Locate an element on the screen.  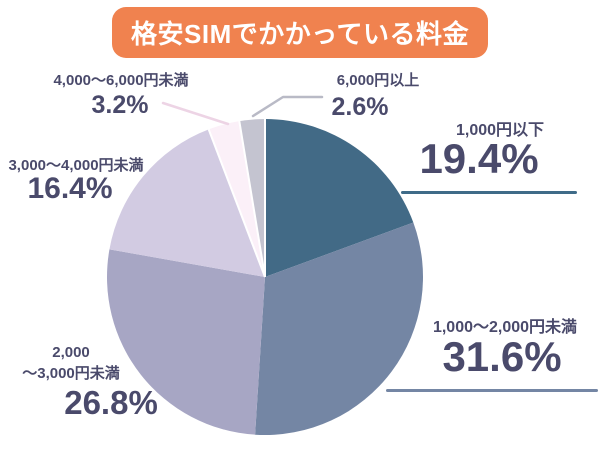
slice-pct-1000-2000: 31.6% is located at coordinates (502, 356).